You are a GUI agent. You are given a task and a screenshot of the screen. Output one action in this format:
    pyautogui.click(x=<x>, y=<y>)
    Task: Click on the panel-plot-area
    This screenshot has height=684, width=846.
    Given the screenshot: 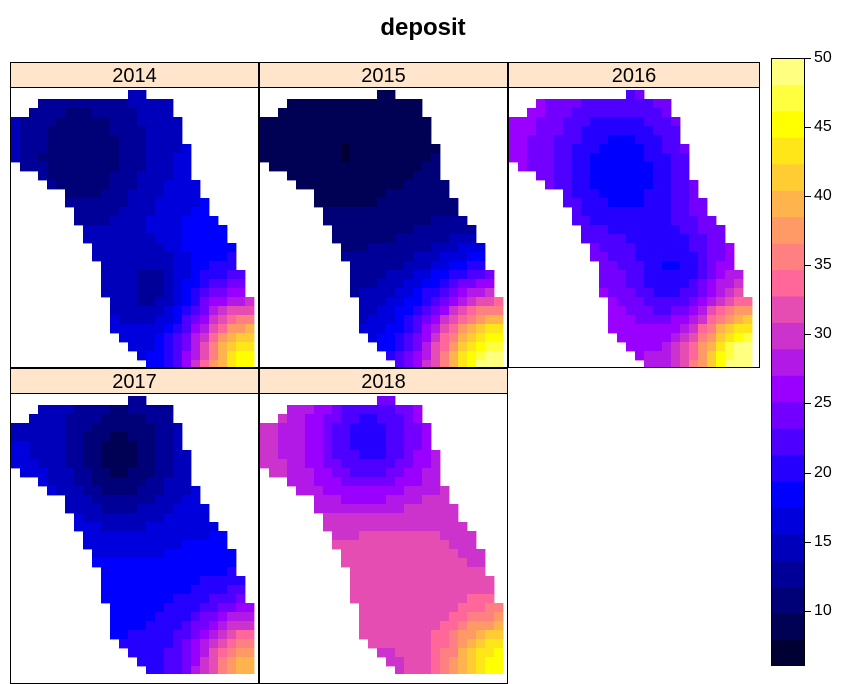 What is the action you would take?
    pyautogui.click(x=134, y=228)
    